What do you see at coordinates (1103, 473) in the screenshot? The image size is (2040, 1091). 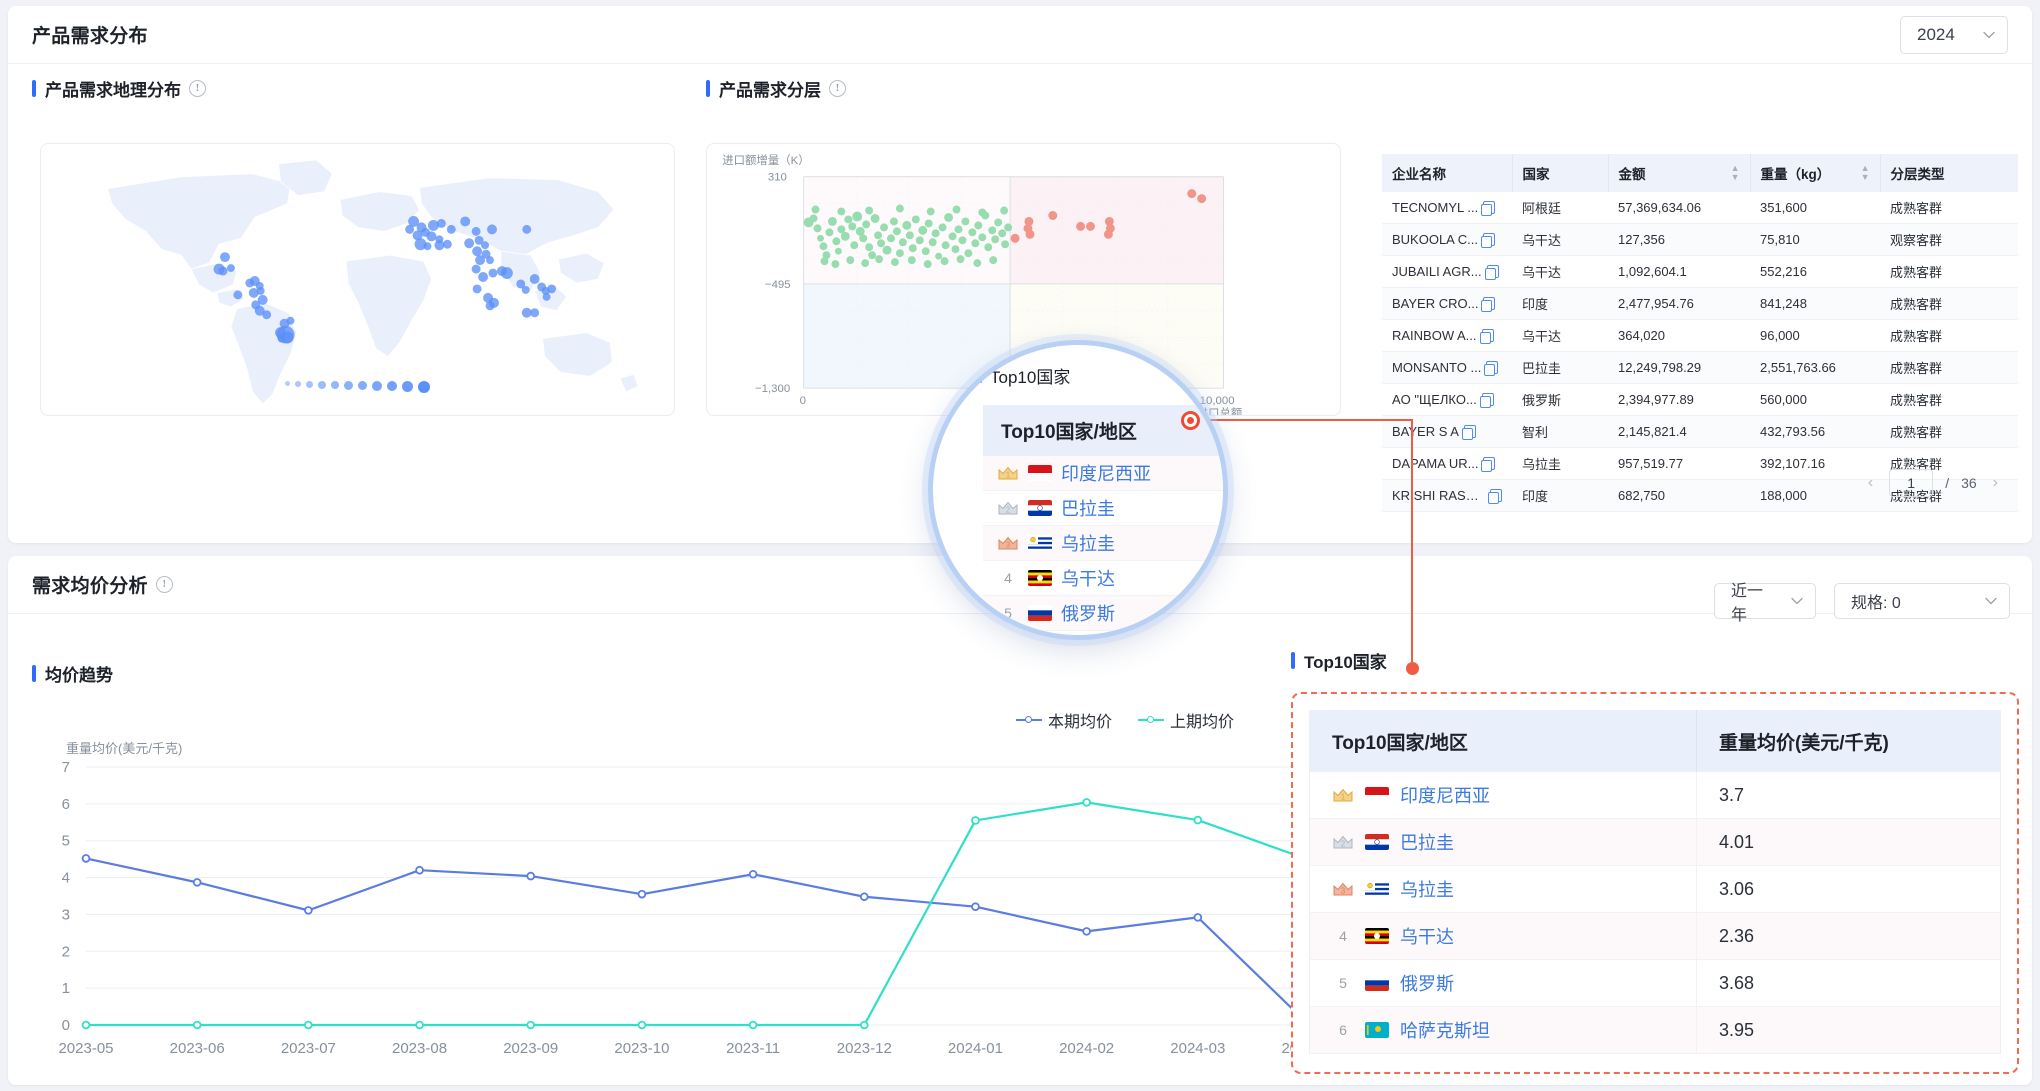 I see `lens-list-item: 1 印度尼西亚` at bounding box center [1103, 473].